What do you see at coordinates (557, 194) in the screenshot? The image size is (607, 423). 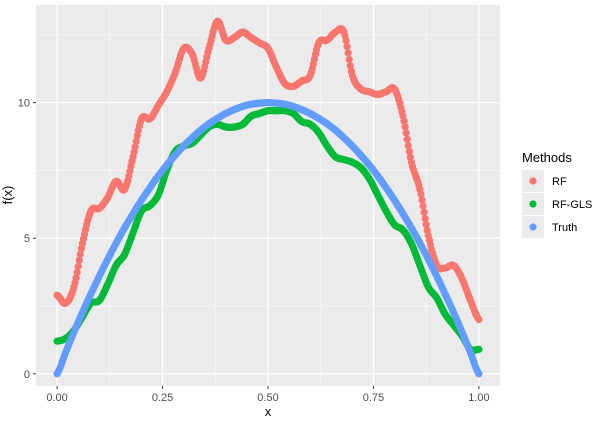 I see `legend: Methods RF RF-GLS Truth` at bounding box center [557, 194].